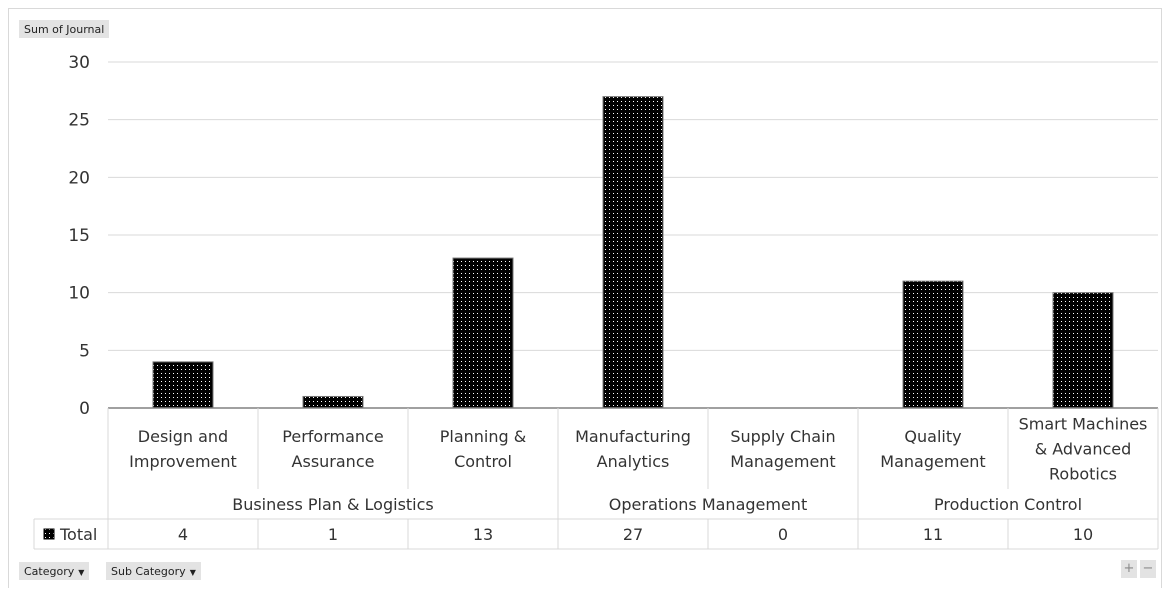 The image size is (1169, 589). What do you see at coordinates (183, 534) in the screenshot?
I see `data-table-value: 4` at bounding box center [183, 534].